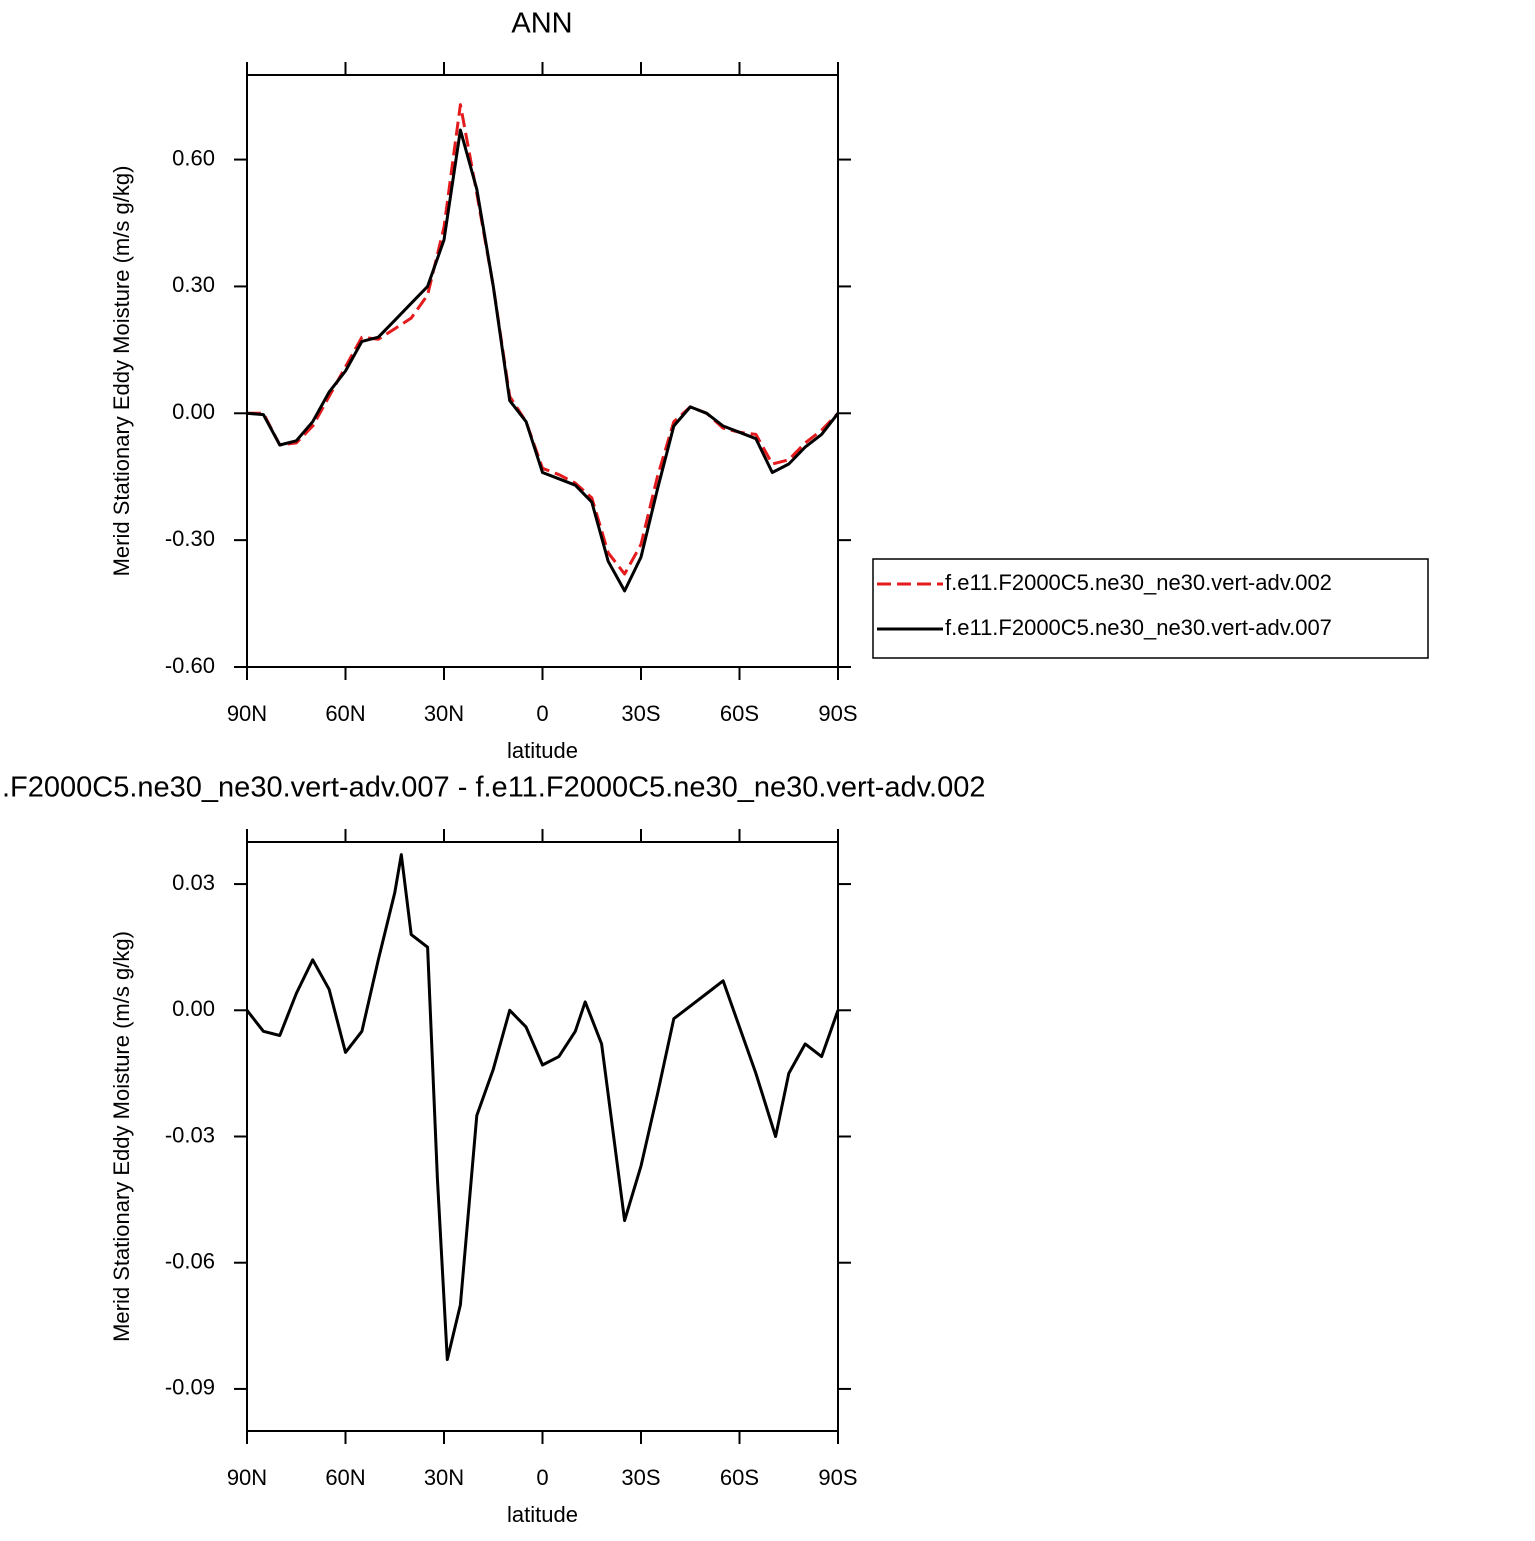 Image resolution: width=1535 pixels, height=1541 pixels. What do you see at coordinates (190, 1134) in the screenshot?
I see `y-tick-label: -0.03` at bounding box center [190, 1134].